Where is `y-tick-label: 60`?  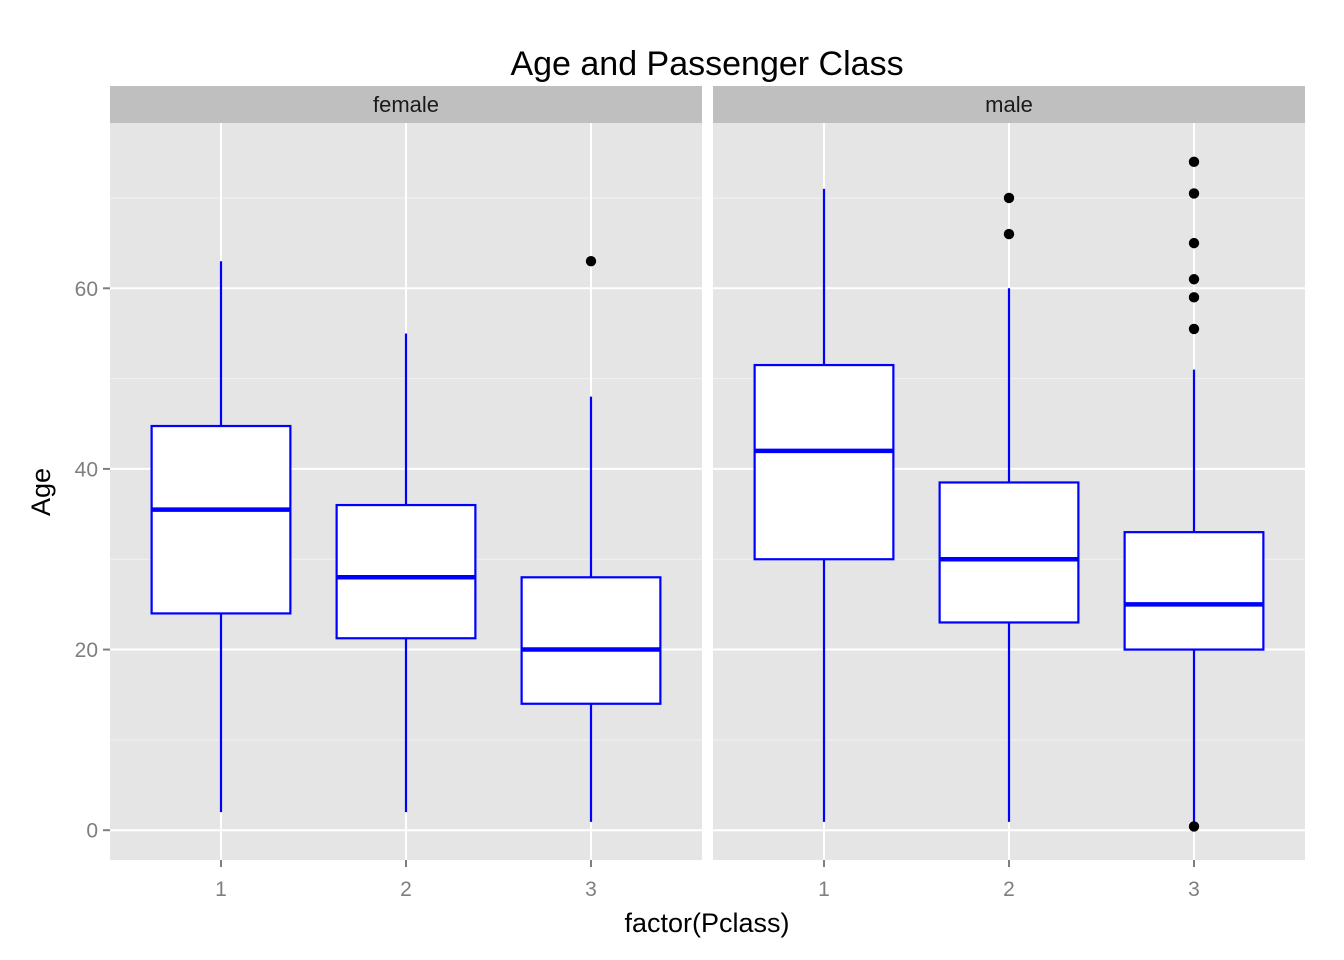 y-tick-label: 60 is located at coordinates (86, 289).